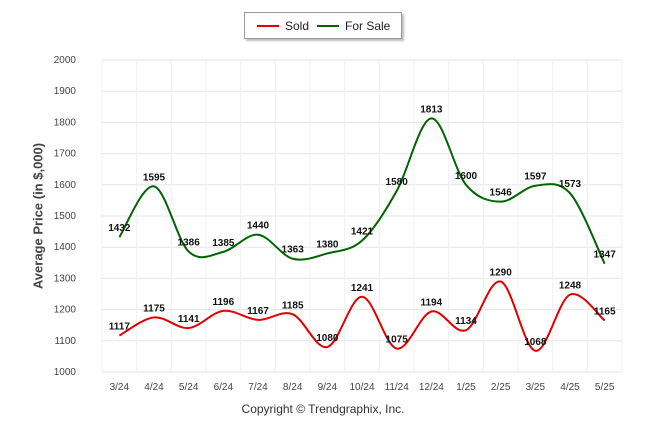  I want to click on y-tick-label: 1400, so click(65, 247).